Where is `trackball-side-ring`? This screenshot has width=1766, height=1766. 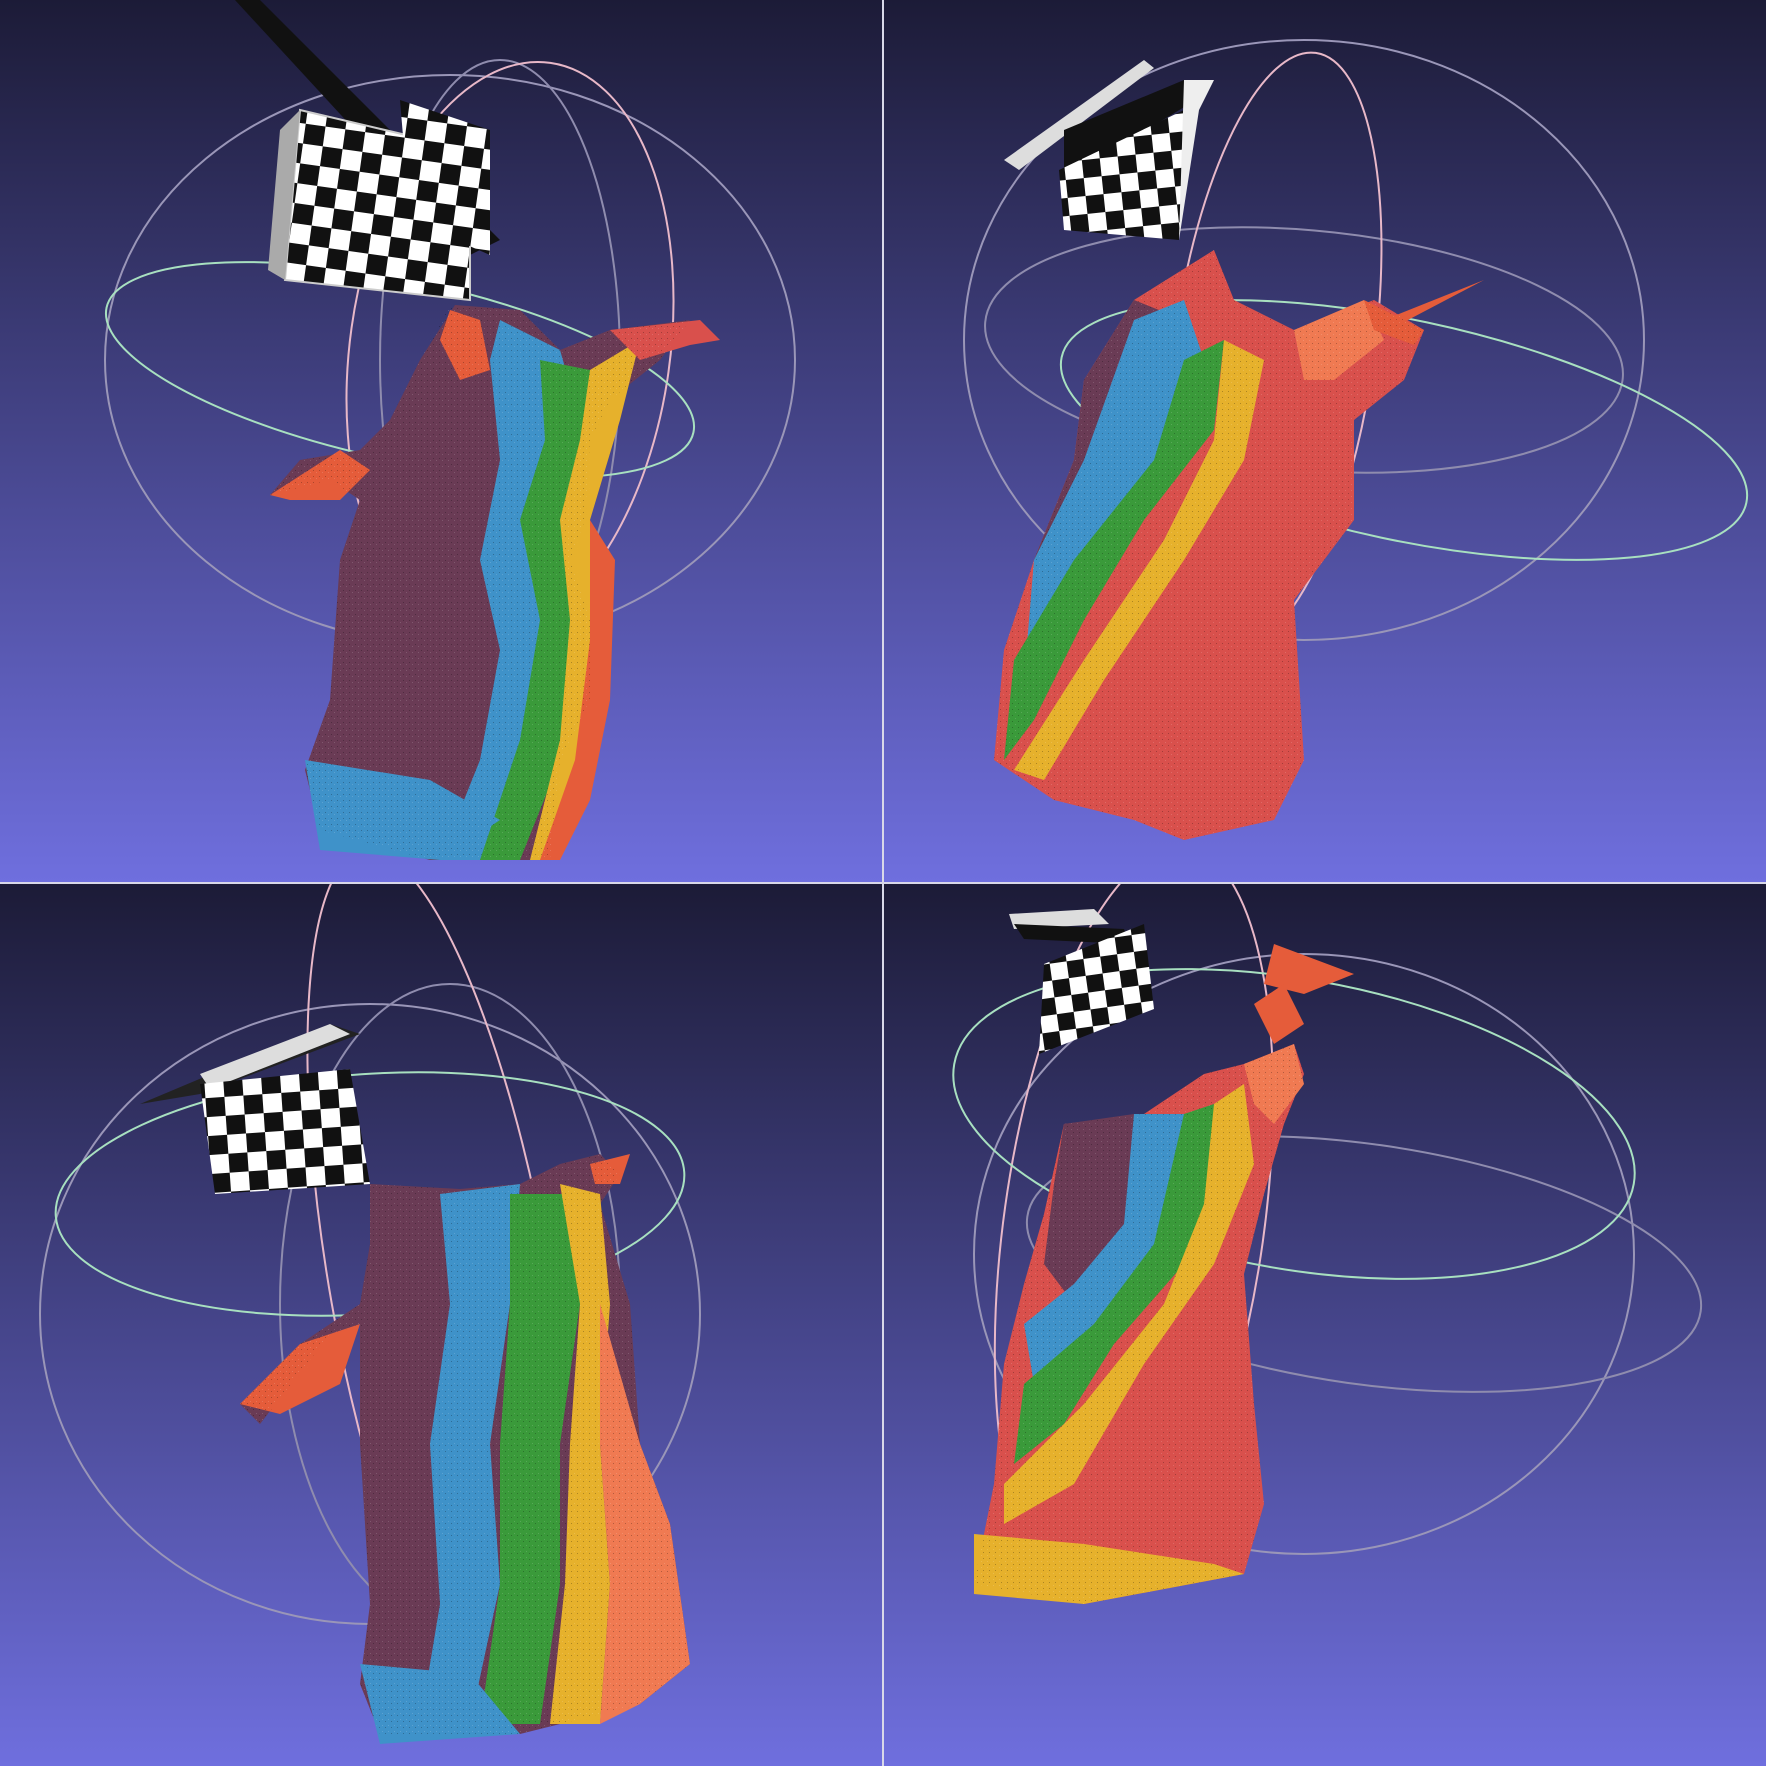
trackball-side-ring is located at coordinates (1364, 1264).